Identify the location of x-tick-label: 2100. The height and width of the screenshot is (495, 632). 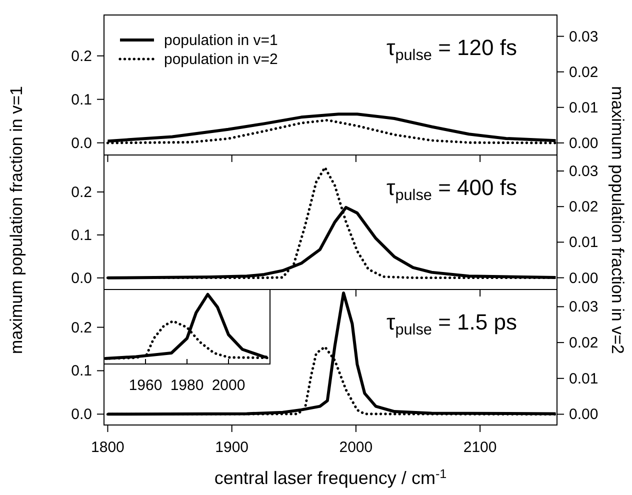
(480, 447).